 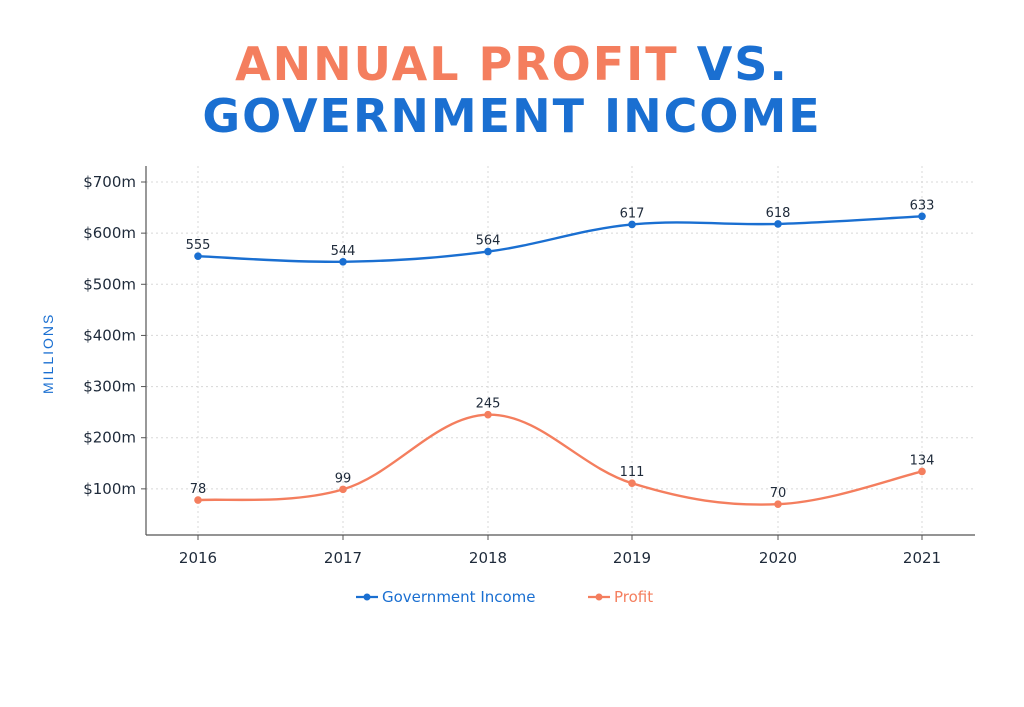 I want to click on x-tick-label: 2020, so click(x=778, y=558).